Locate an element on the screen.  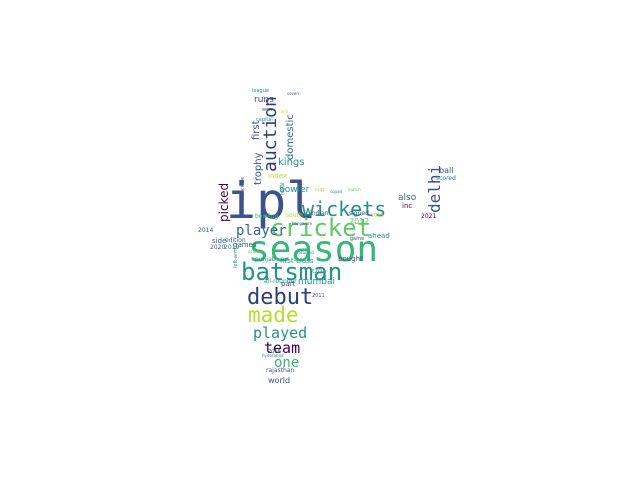
cloud-word: batsman is located at coordinates (292, 272).